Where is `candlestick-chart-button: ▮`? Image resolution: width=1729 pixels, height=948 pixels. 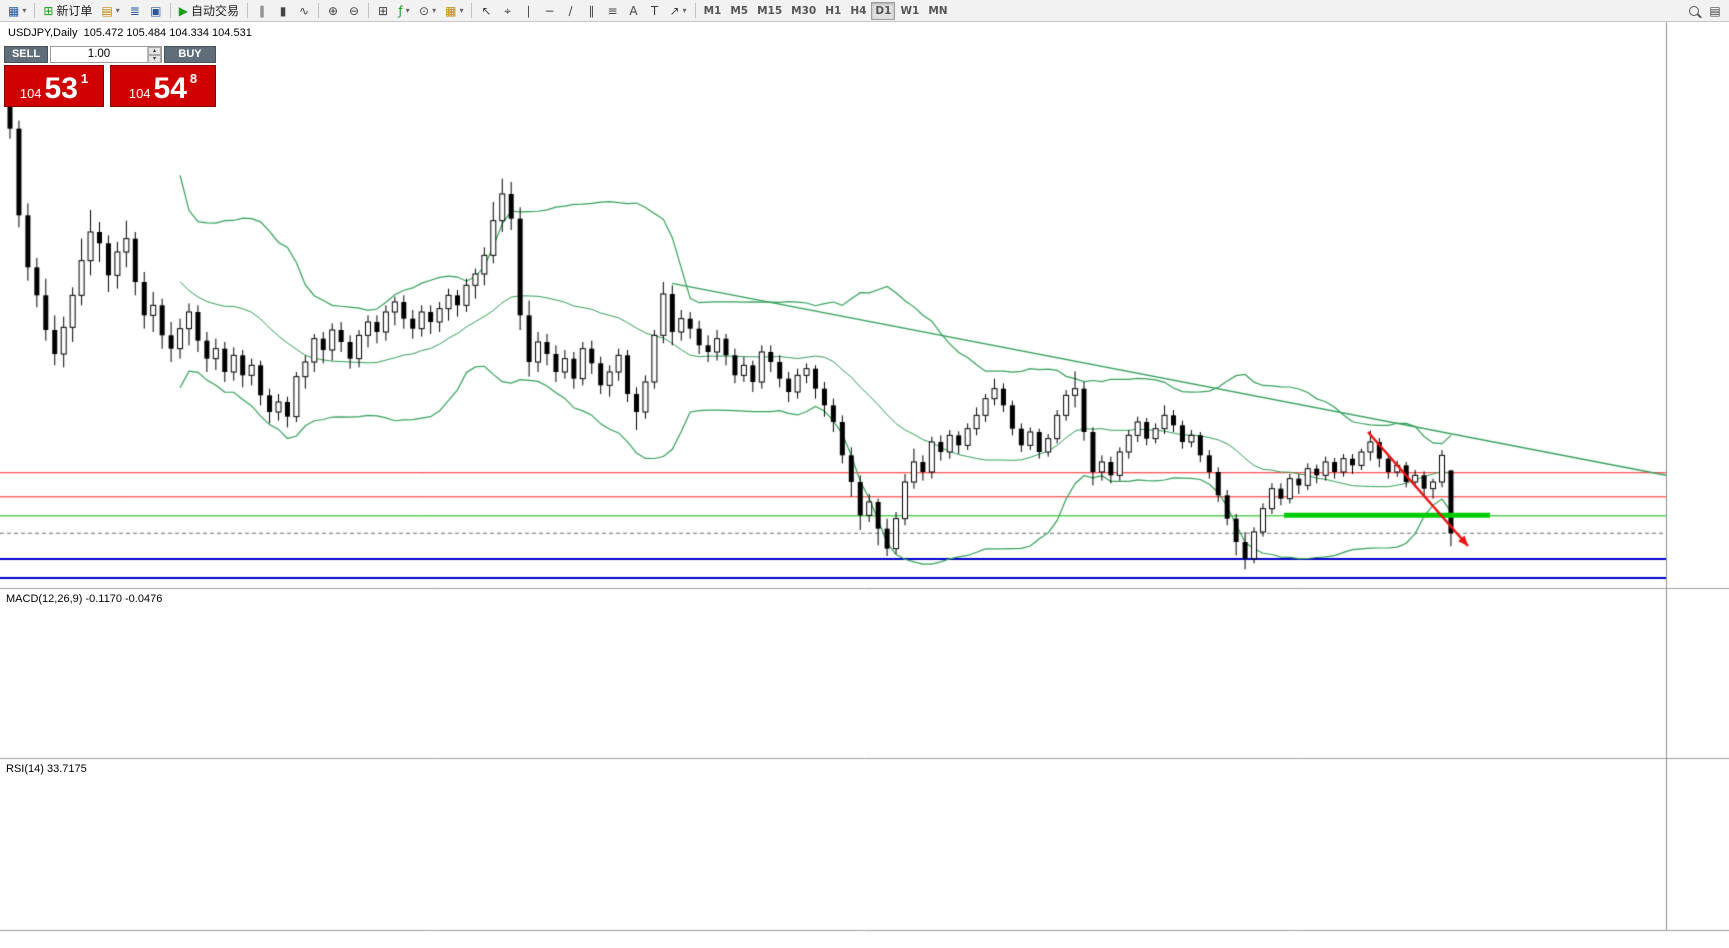 candlestick-chart-button: ▮ is located at coordinates (283, 11).